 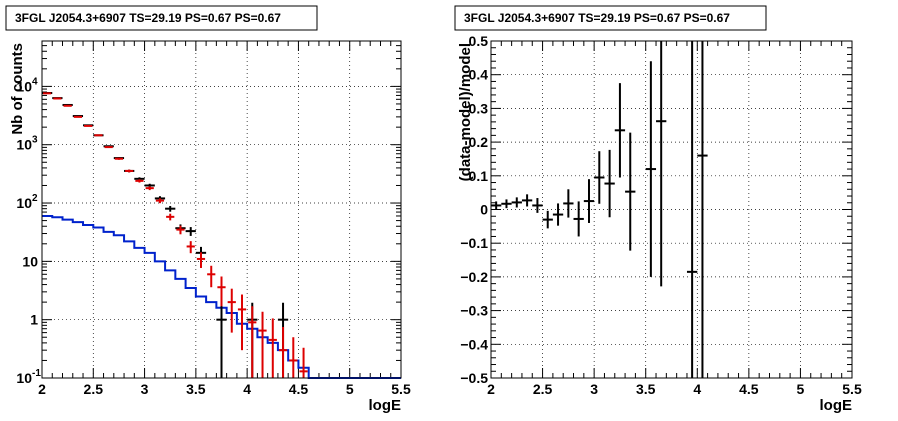 I want to click on y-tick-label: 0.4, so click(x=479, y=75).